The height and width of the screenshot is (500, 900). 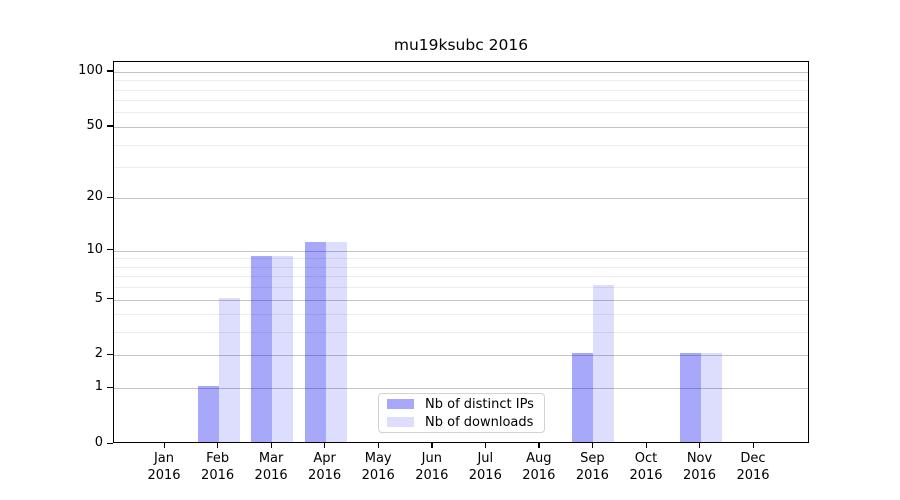 What do you see at coordinates (400, 404) in the screenshot?
I see `legend-swatch-distinct-ips` at bounding box center [400, 404].